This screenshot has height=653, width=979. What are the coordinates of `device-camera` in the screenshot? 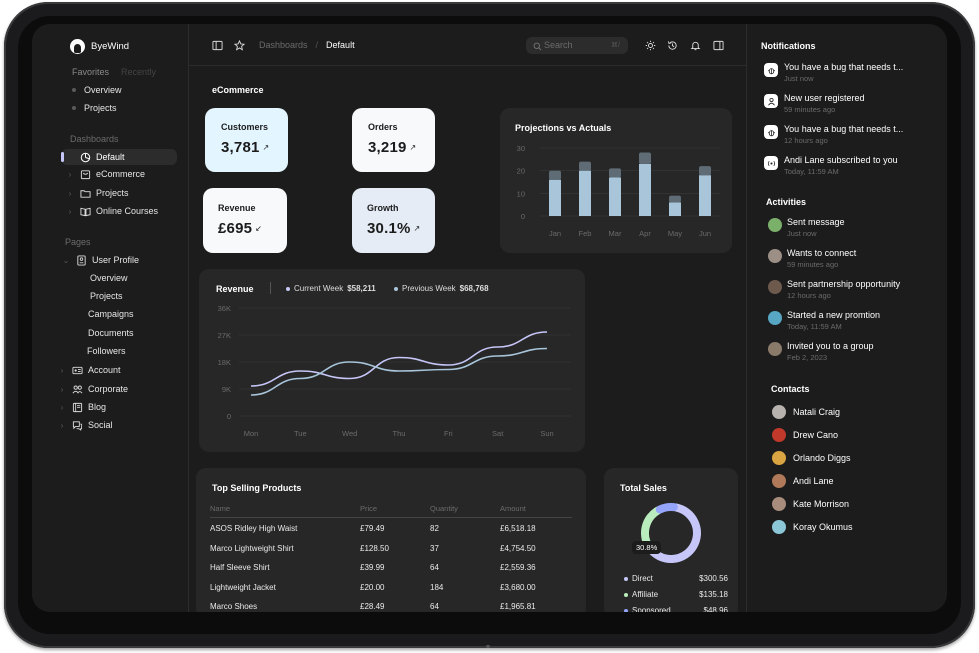 It's located at (488, 646).